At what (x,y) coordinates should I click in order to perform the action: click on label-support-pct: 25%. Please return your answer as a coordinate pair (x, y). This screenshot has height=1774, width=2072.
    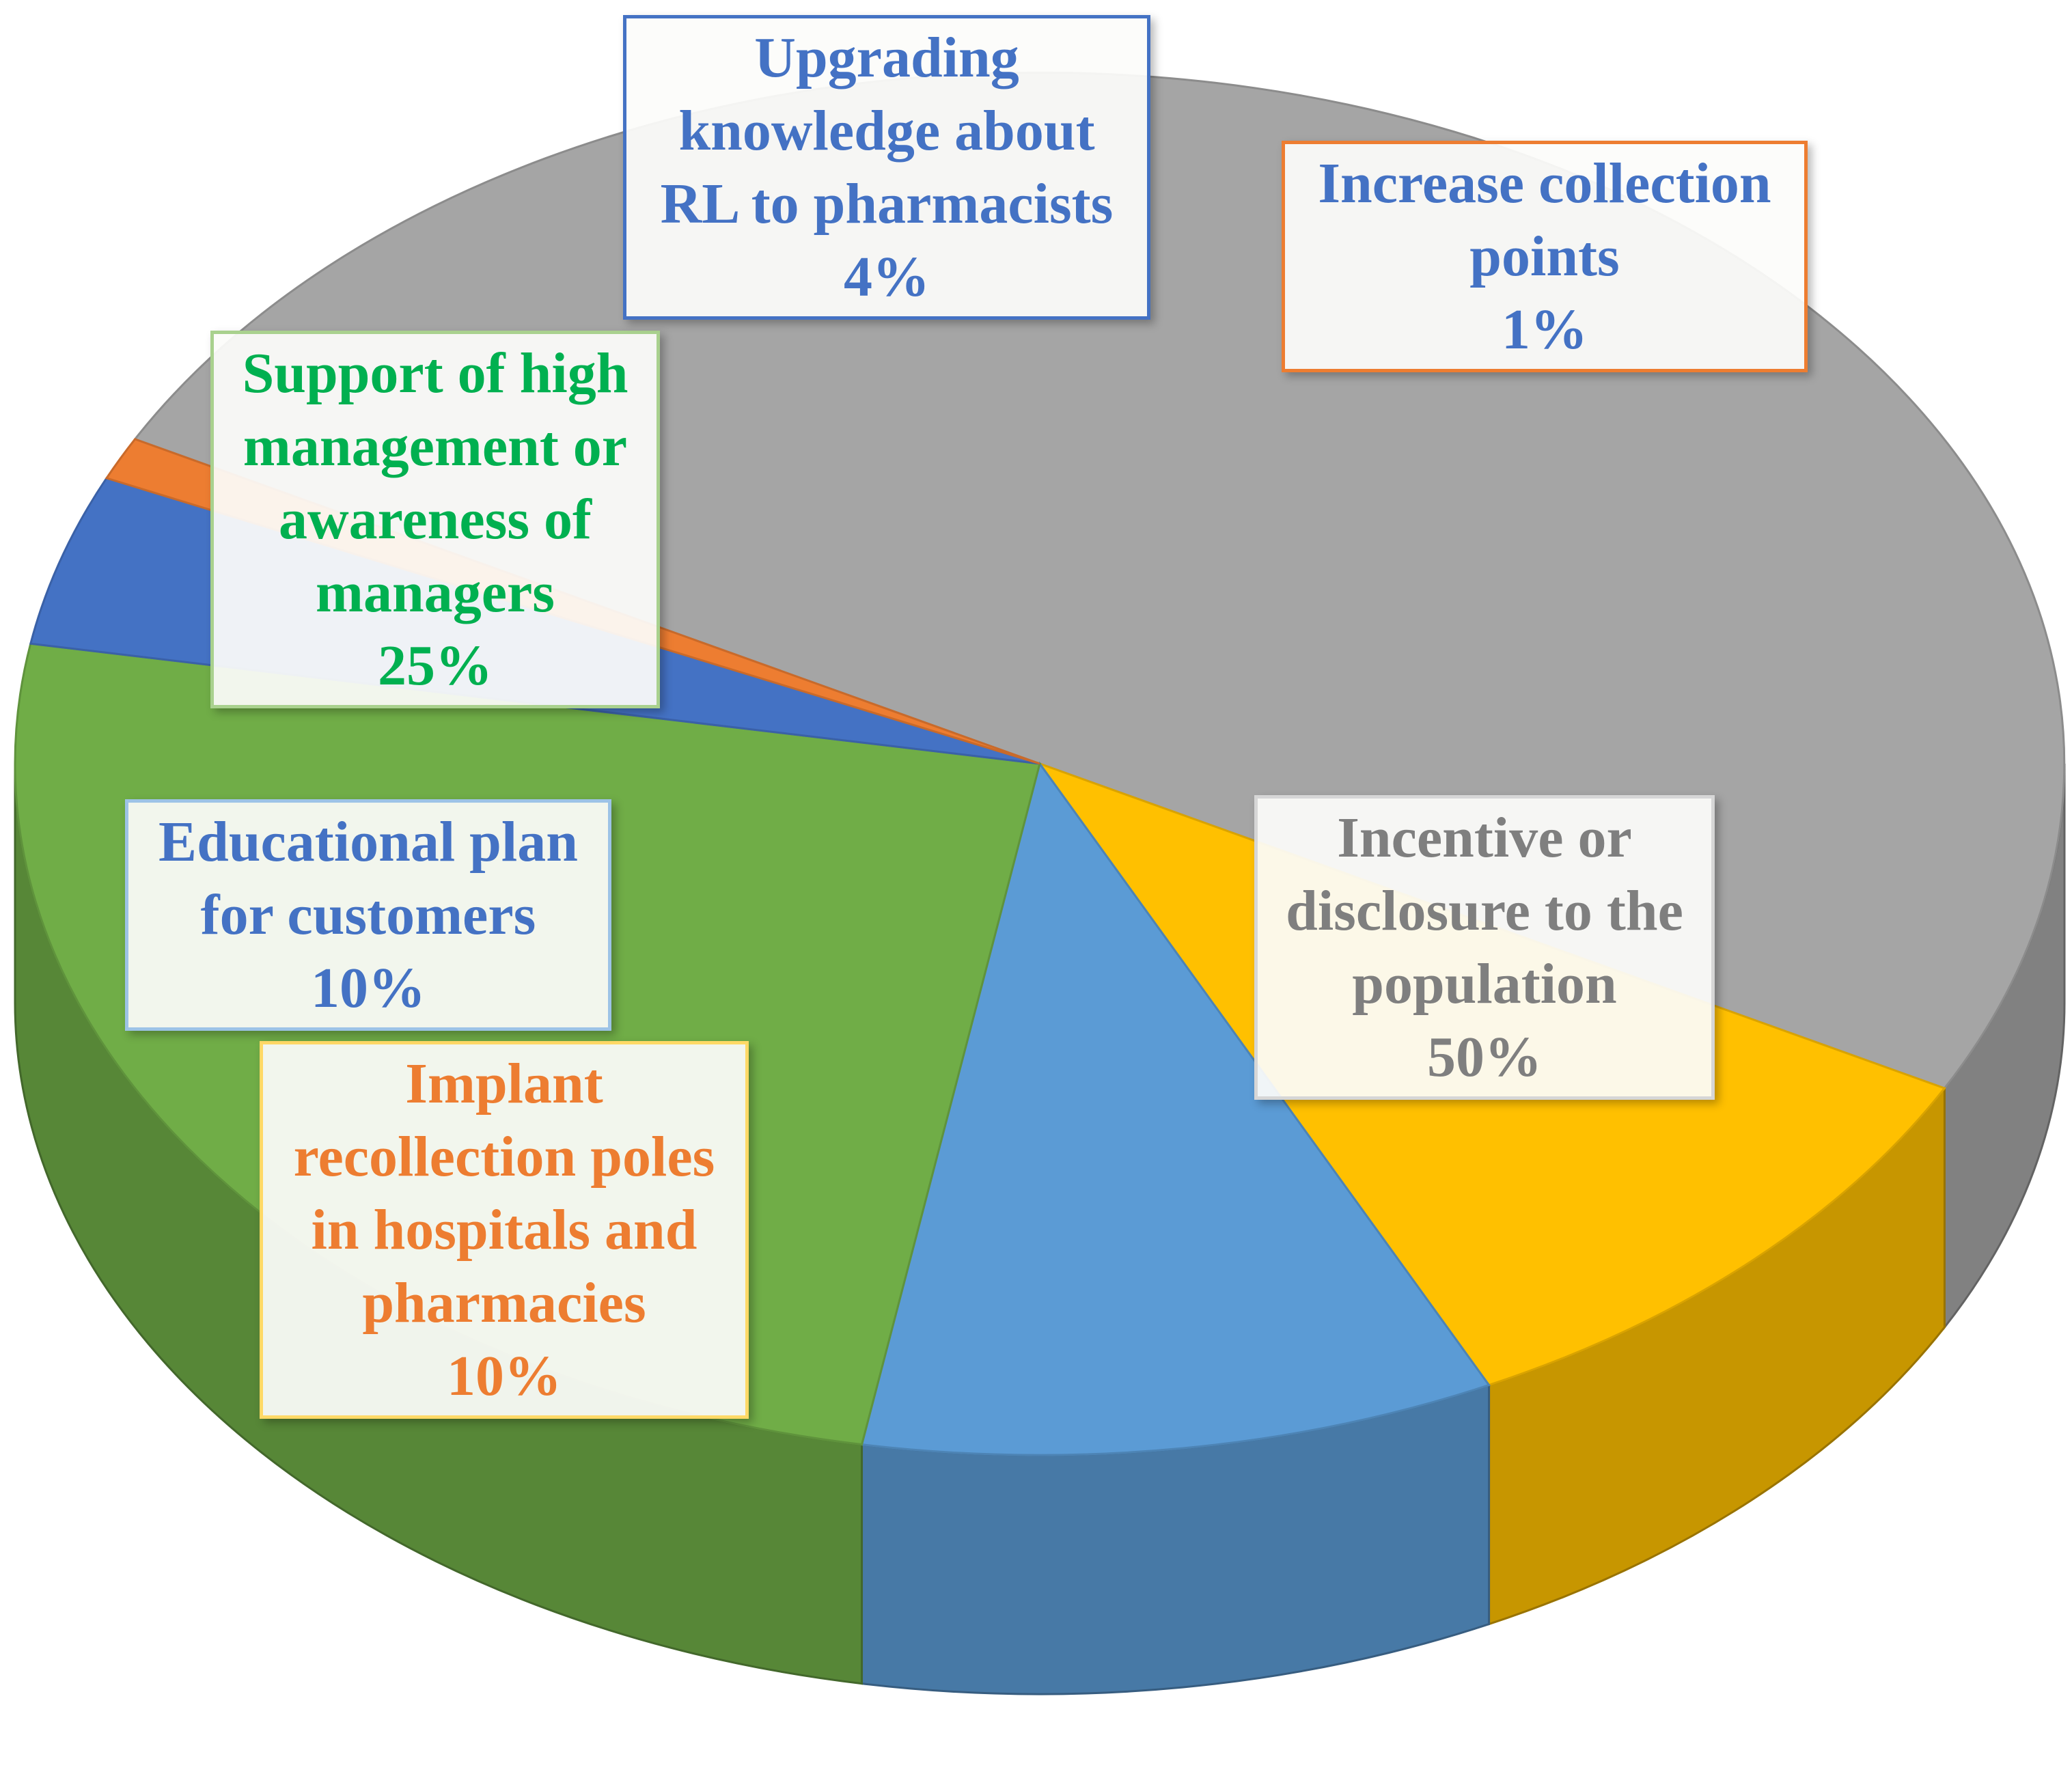
    Looking at the image, I should click on (435, 665).